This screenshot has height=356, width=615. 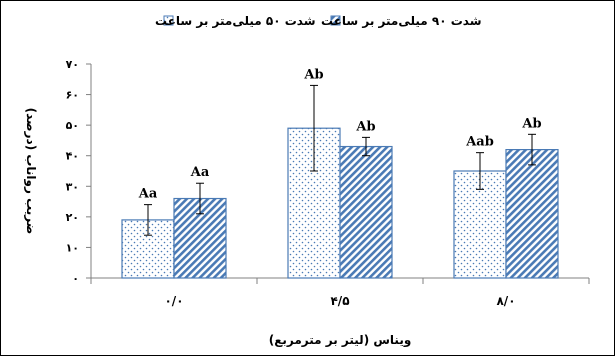 What do you see at coordinates (72, 95) in the screenshot?
I see `y-tick-label: ۶۰` at bounding box center [72, 95].